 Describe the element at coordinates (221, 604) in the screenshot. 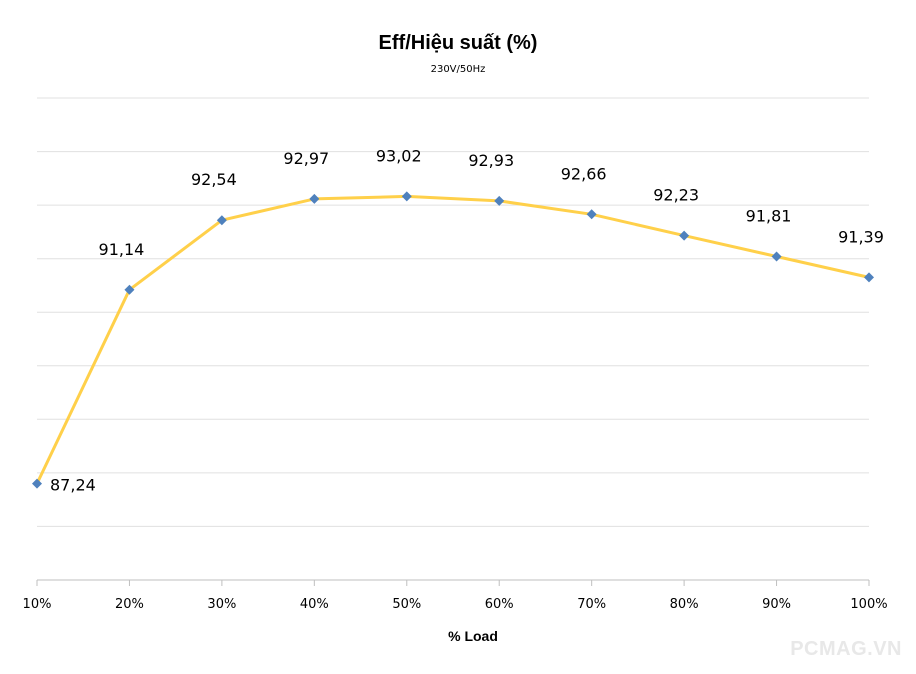

I see `x-tick-label: 30%` at that location.